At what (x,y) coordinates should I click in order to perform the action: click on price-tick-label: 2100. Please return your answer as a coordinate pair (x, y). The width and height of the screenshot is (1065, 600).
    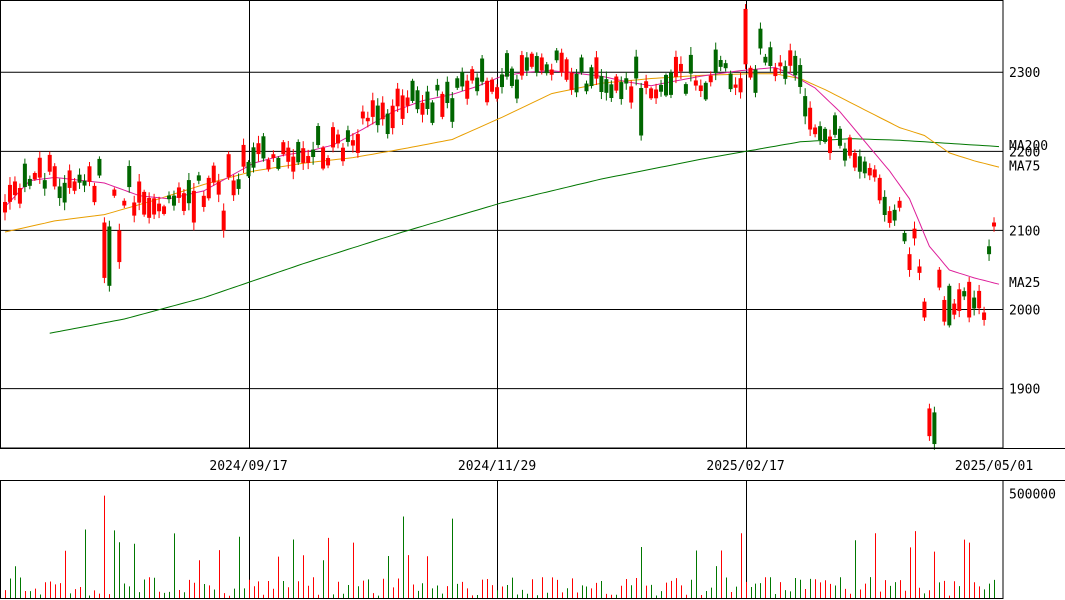
    Looking at the image, I should click on (1024, 231).